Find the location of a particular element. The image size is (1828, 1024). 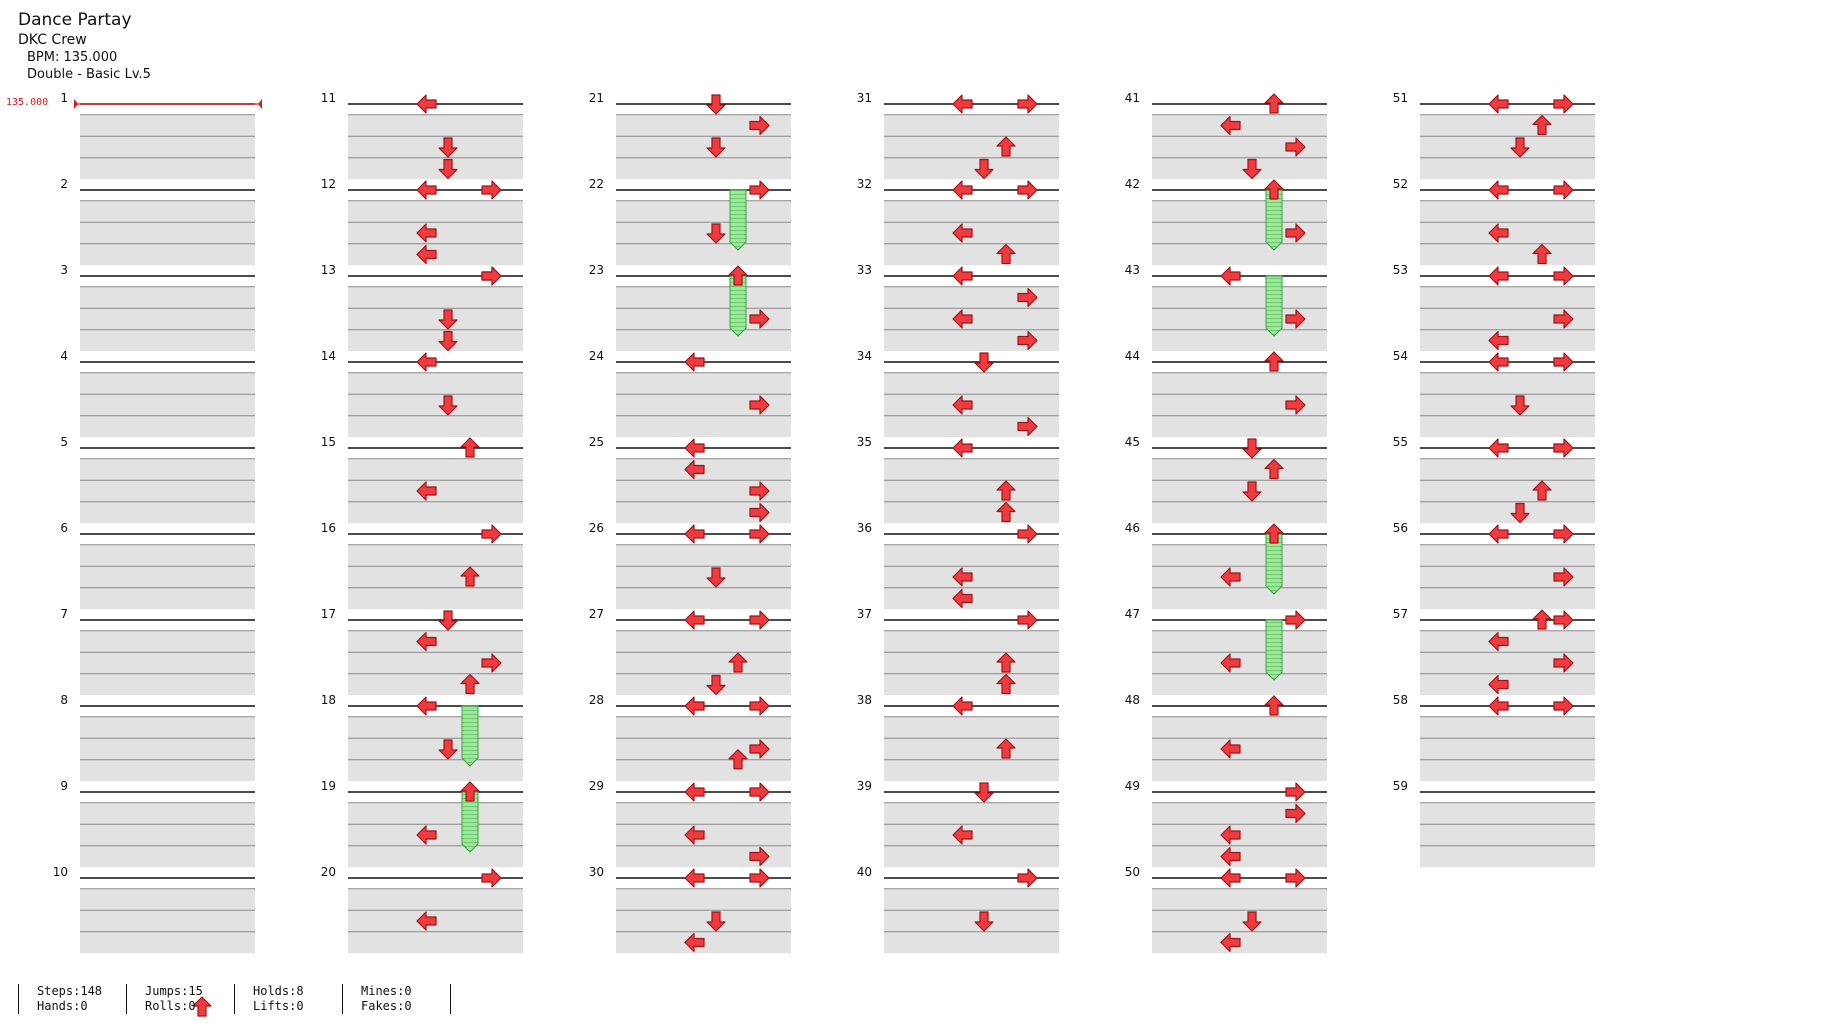

stat-bottom: Rolls:0 is located at coordinates (170, 1006).